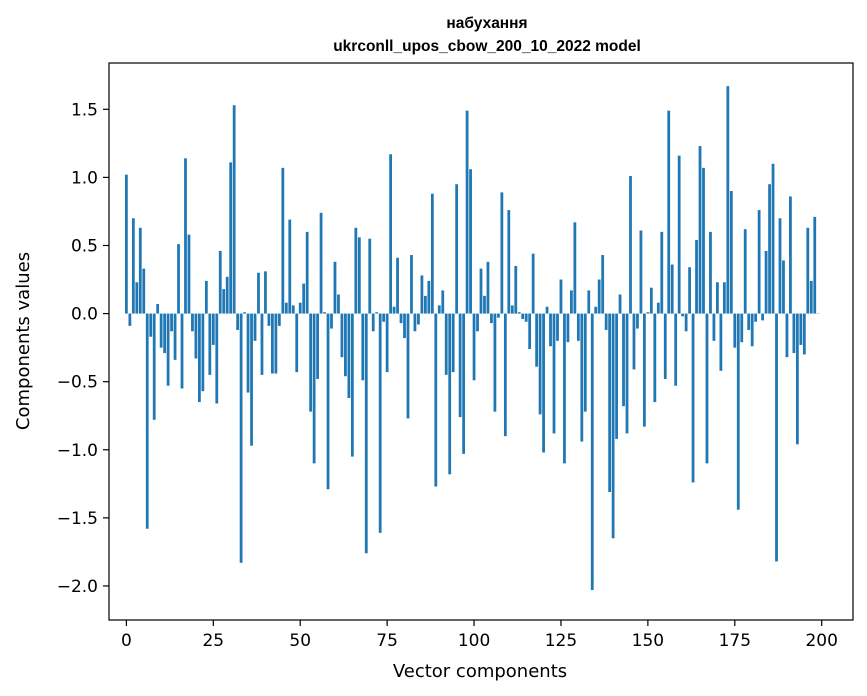 The image size is (867, 696). Describe the element at coordinates (77, 519) in the screenshot. I see `y-tick-label: −1.5` at that location.